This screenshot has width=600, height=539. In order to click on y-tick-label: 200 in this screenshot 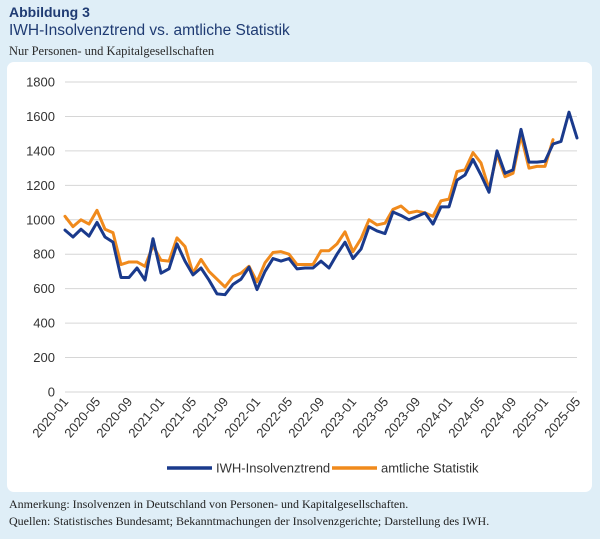, I will do `click(44, 357)`.